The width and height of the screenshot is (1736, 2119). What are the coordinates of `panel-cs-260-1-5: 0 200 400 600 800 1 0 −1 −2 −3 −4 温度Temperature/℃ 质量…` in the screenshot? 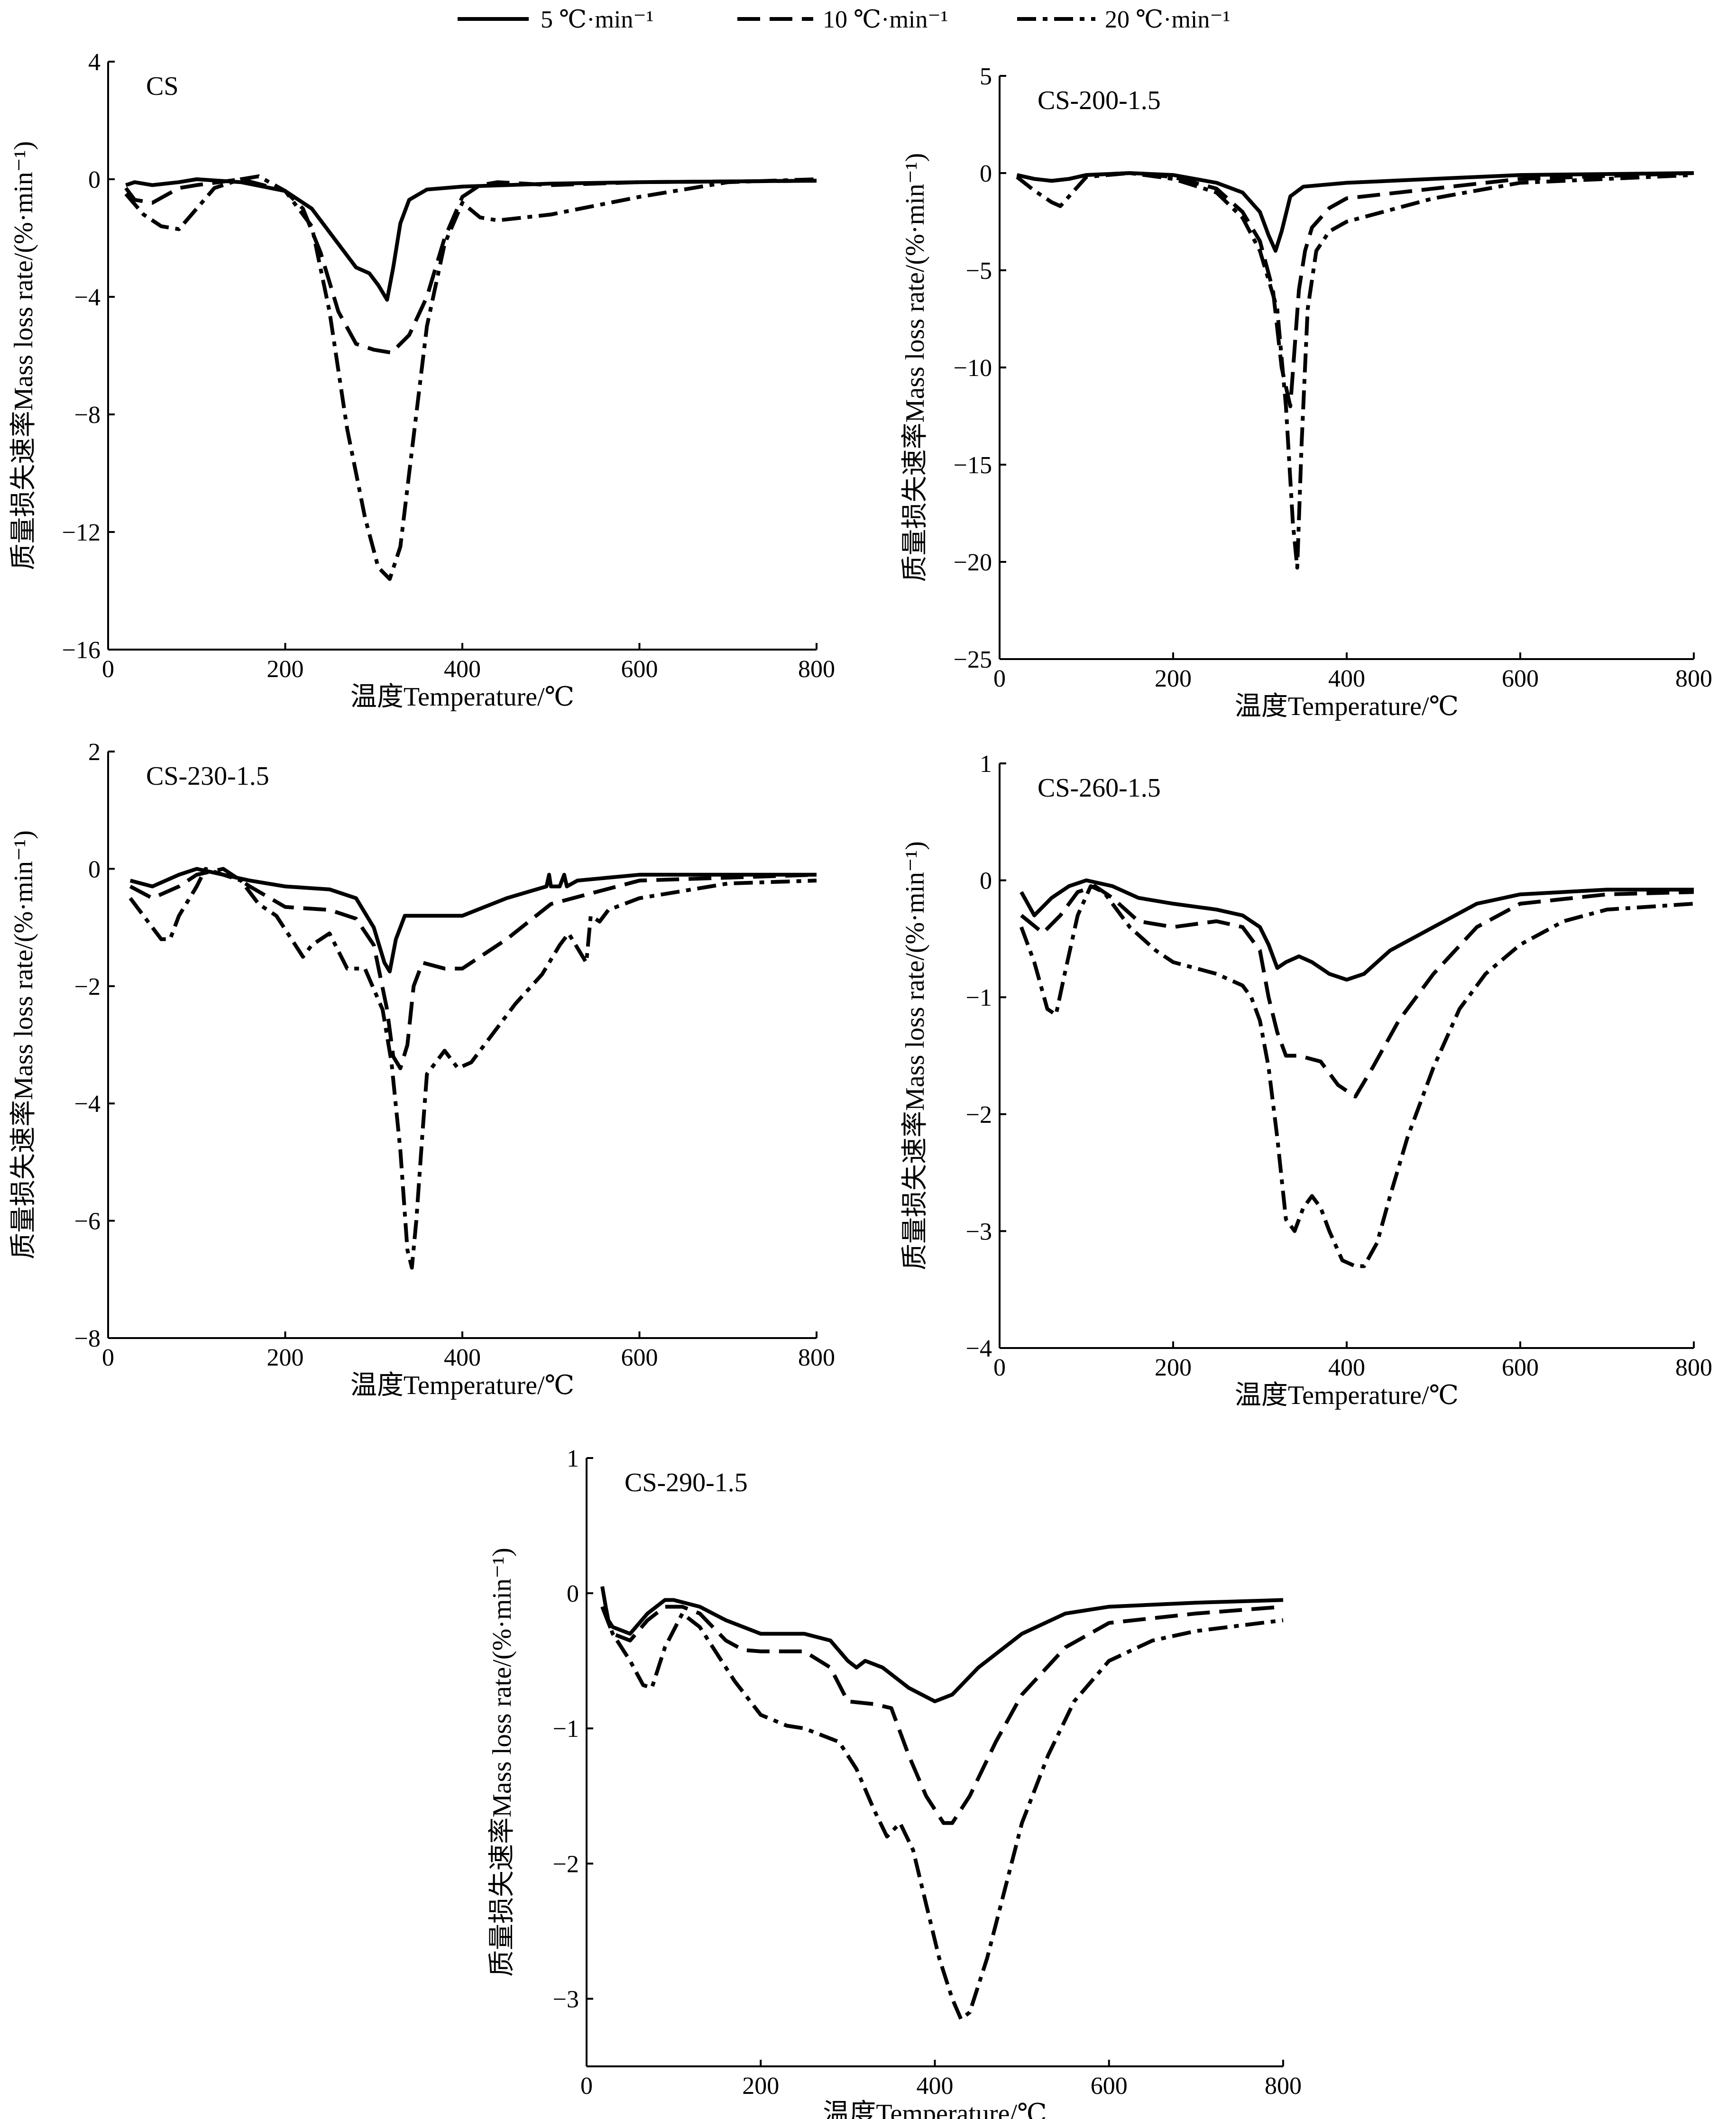 It's located at (1306, 1080).